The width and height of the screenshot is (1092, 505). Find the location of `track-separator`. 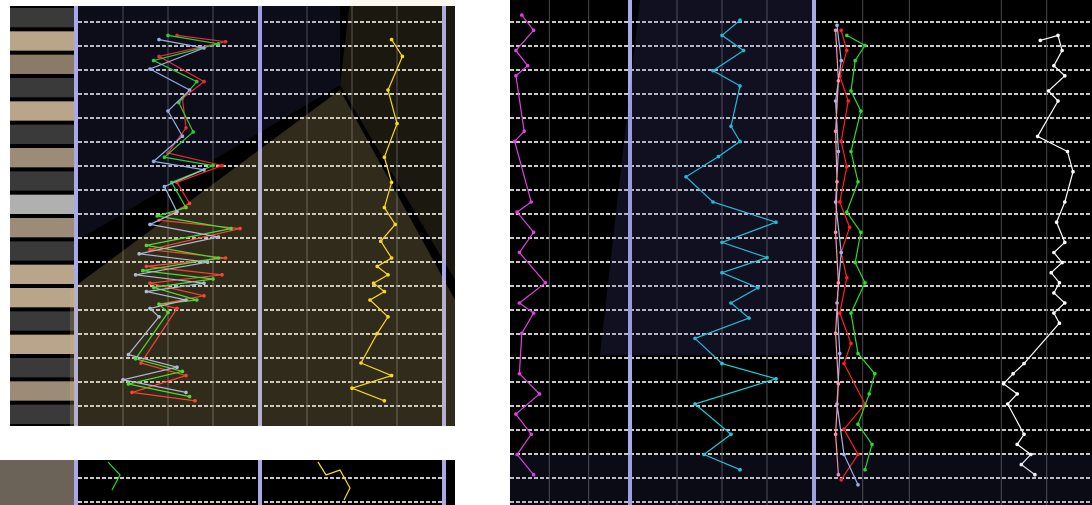

track-separator is located at coordinates (76, 482).